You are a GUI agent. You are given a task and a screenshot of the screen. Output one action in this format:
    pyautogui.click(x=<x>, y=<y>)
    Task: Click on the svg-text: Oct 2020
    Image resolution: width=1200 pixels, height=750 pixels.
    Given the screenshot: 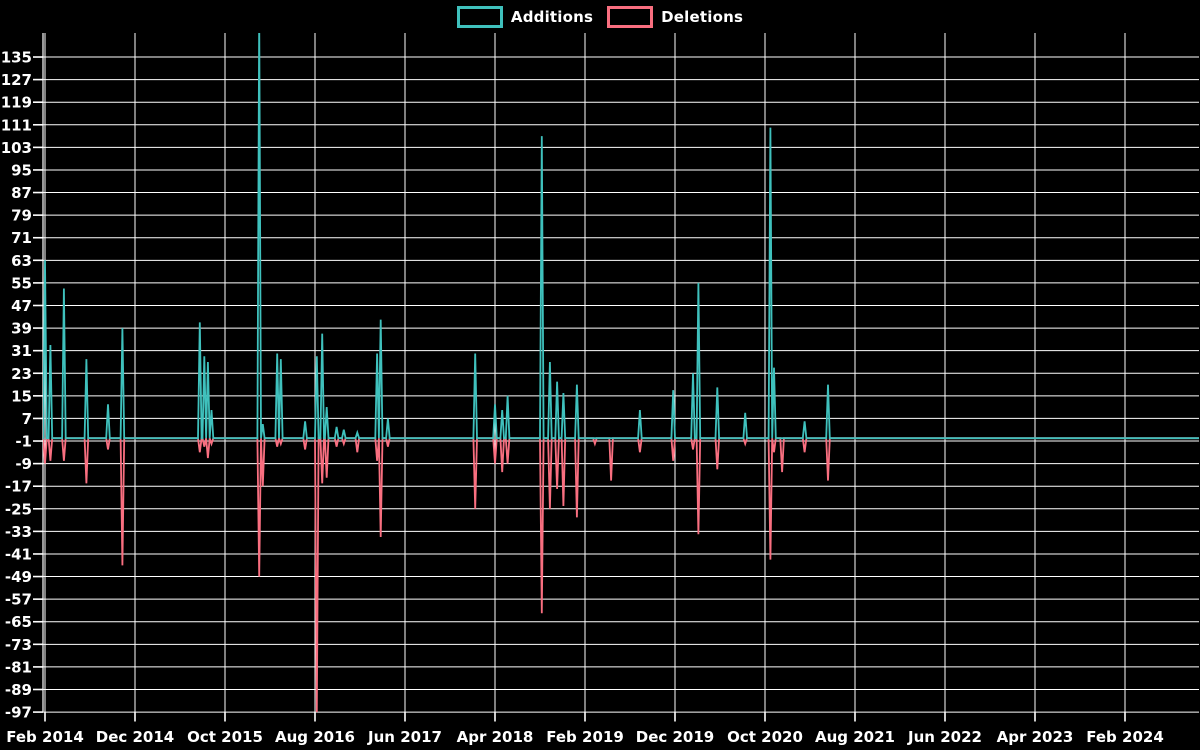 What is the action you would take?
    pyautogui.click(x=765, y=737)
    